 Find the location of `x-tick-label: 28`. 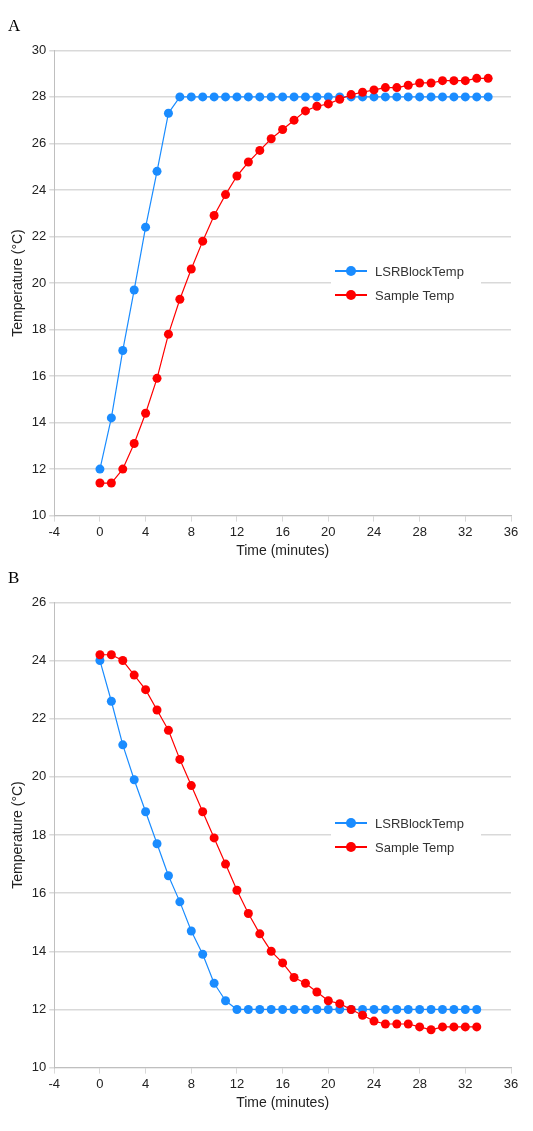

x-tick-label: 28 is located at coordinates (419, 531).